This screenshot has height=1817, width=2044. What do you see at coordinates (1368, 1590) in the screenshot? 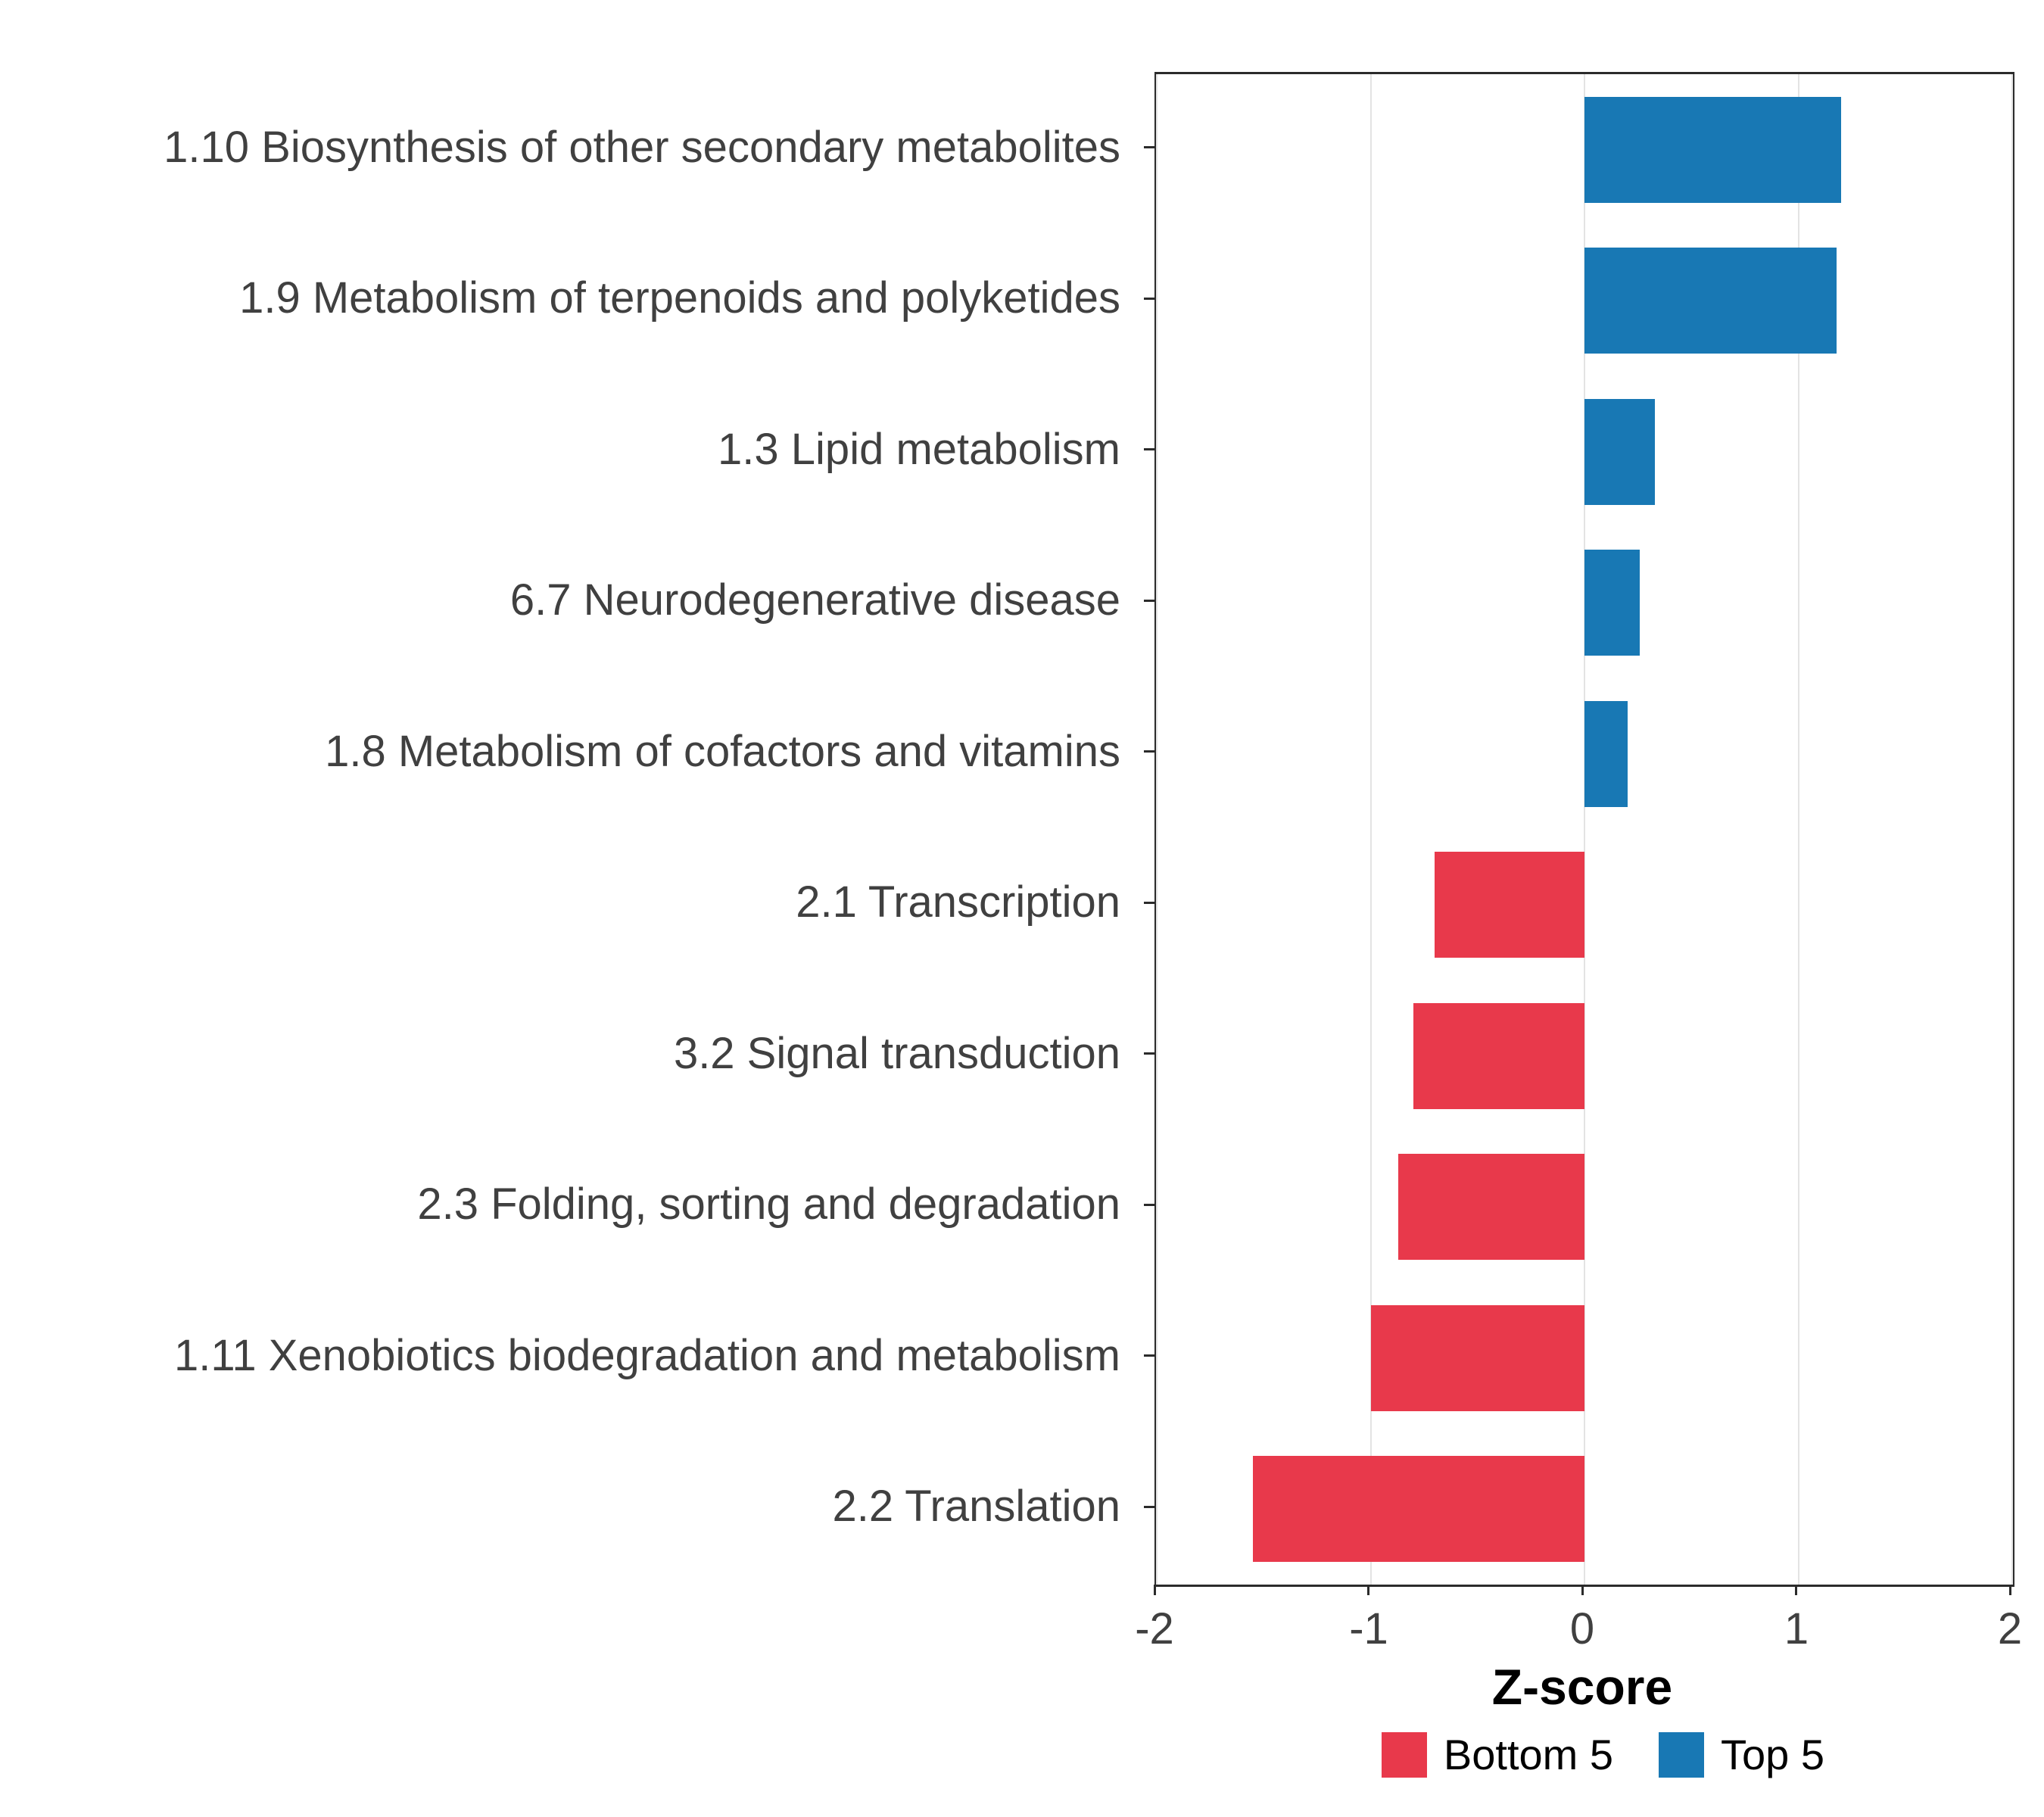
I see `x-tick--1` at bounding box center [1368, 1590].